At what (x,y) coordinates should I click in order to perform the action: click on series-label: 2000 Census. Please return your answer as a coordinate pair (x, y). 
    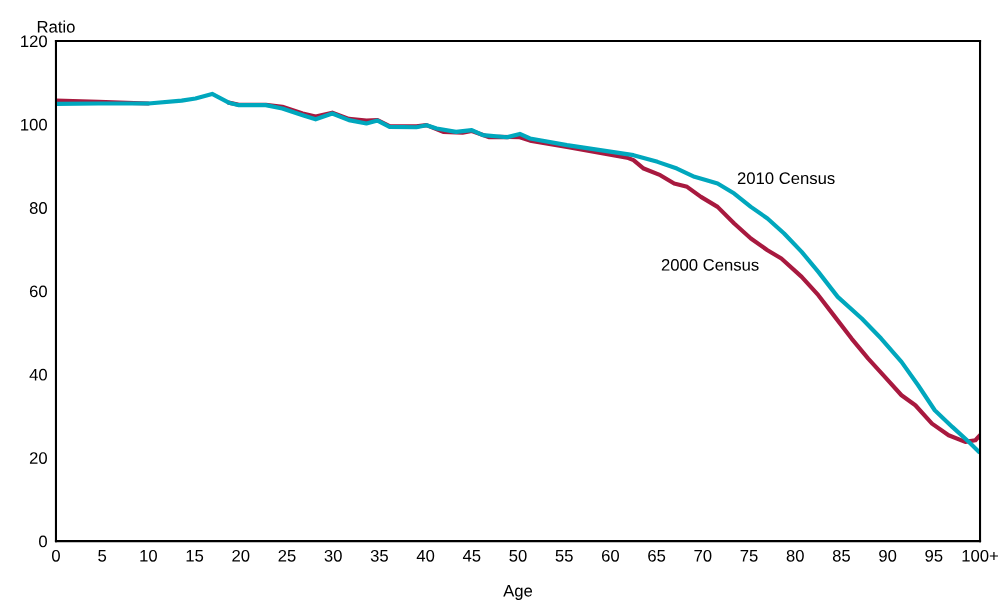
    Looking at the image, I should click on (710, 264).